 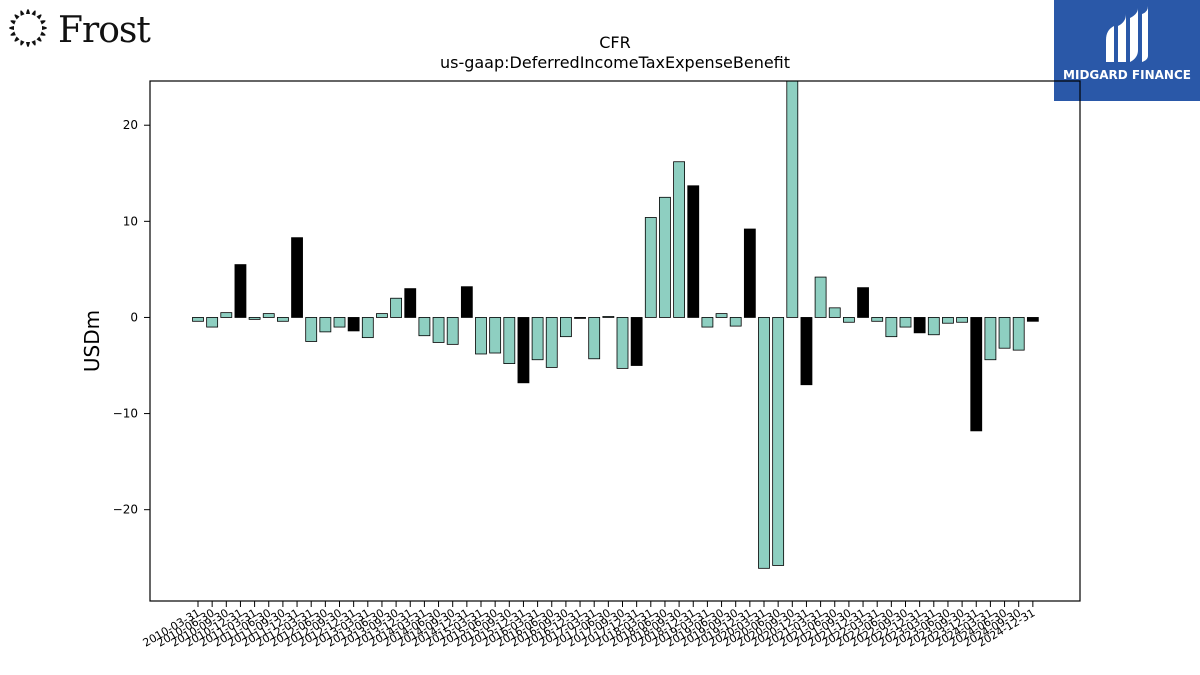 I want to click on frost-logo-text: Frost, so click(x=104, y=30).